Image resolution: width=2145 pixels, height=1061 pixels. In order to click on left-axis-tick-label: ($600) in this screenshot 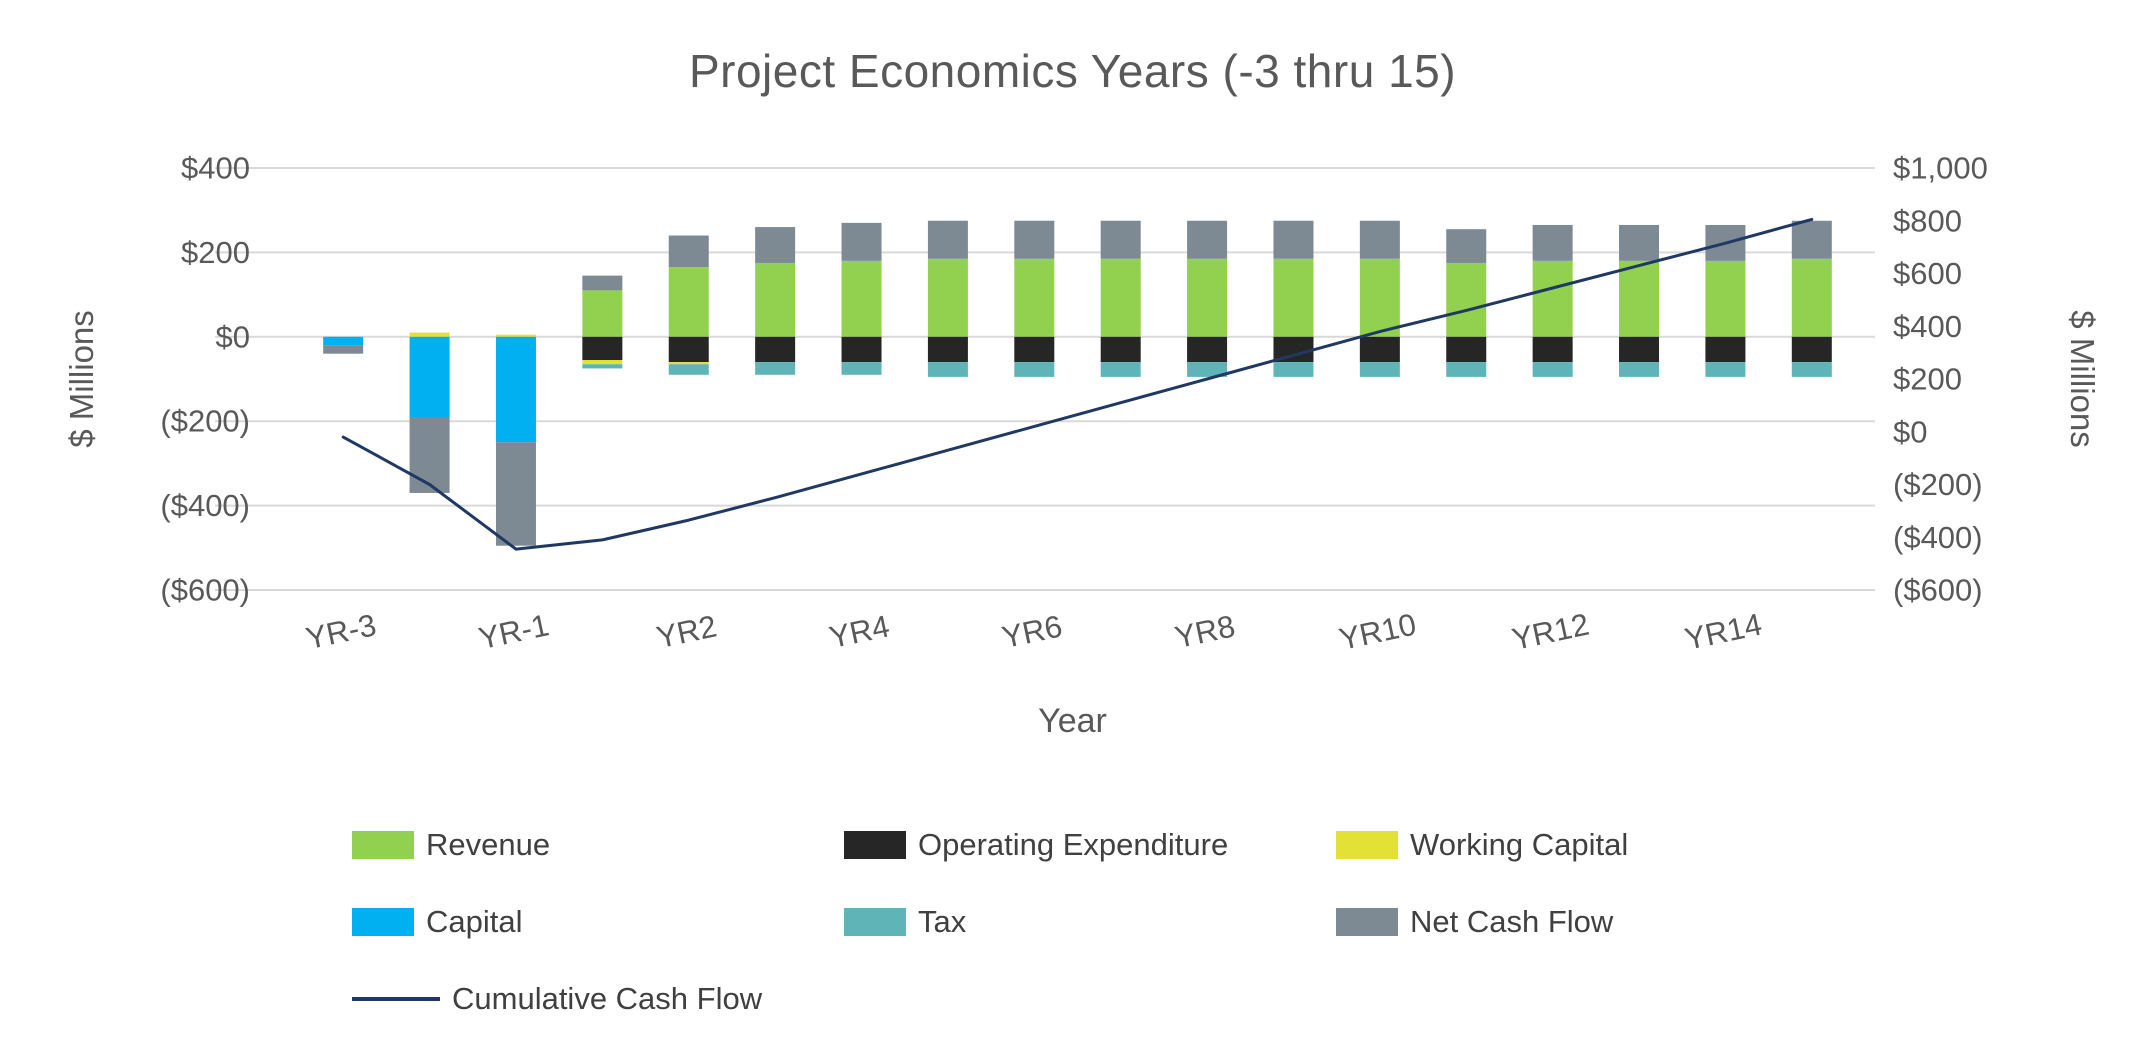, I will do `click(205, 590)`.